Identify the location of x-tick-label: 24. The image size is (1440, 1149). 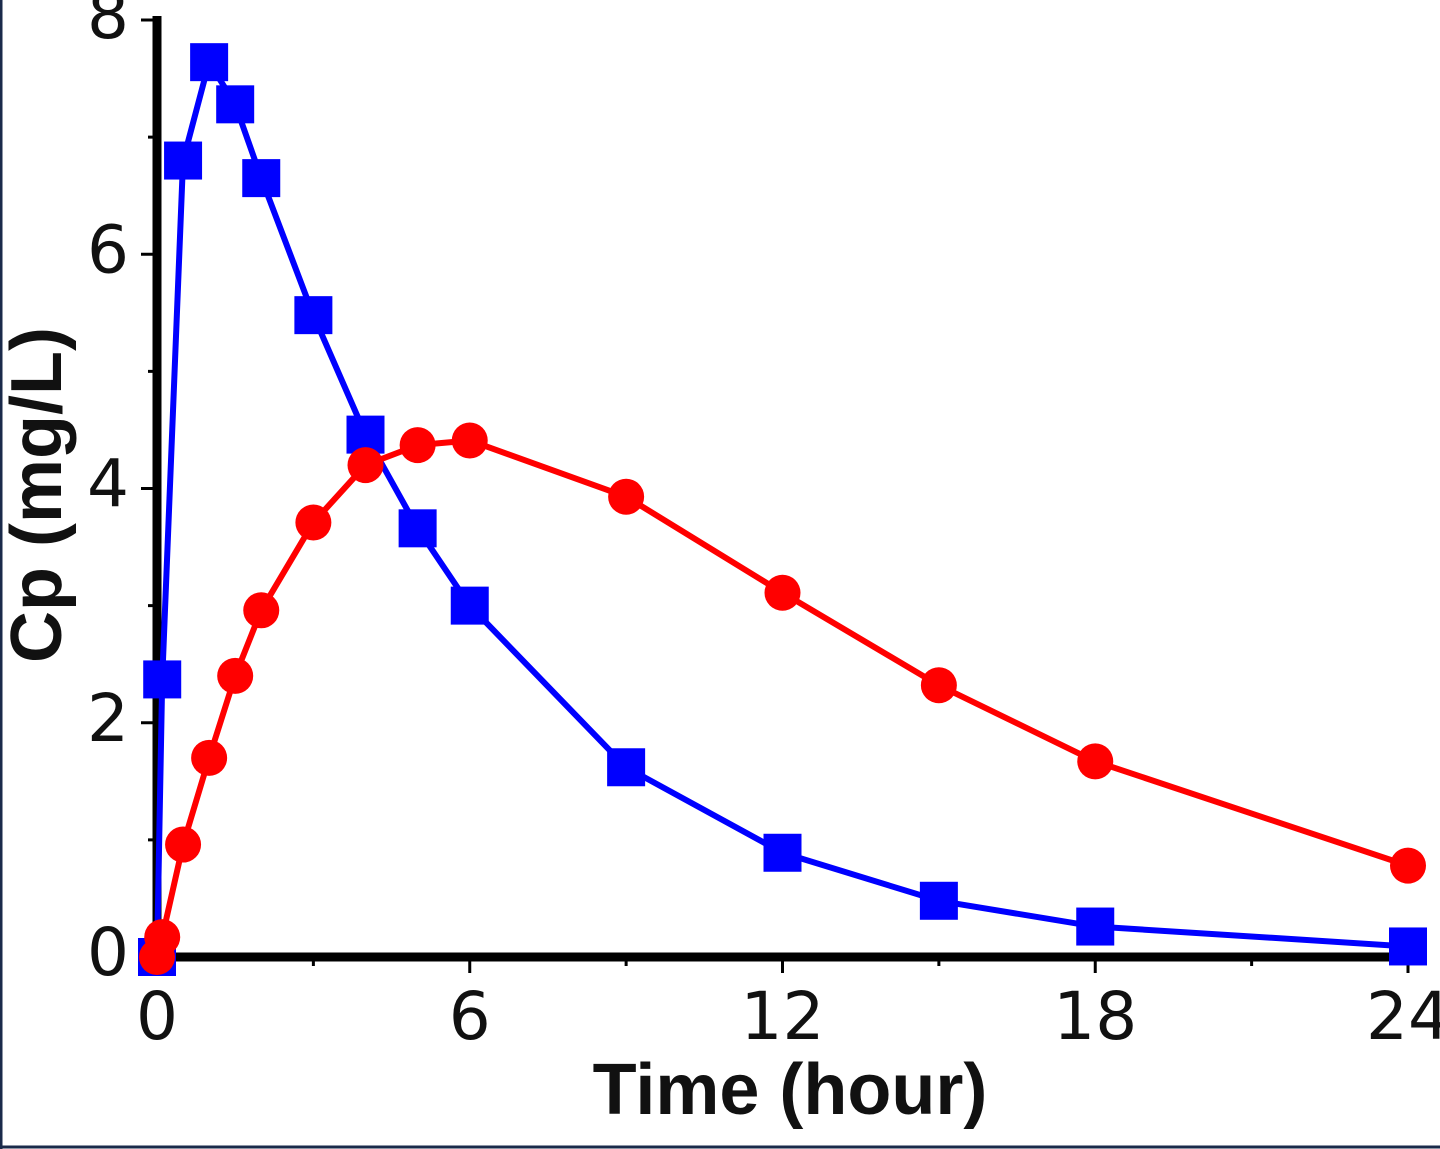
(1403, 1016).